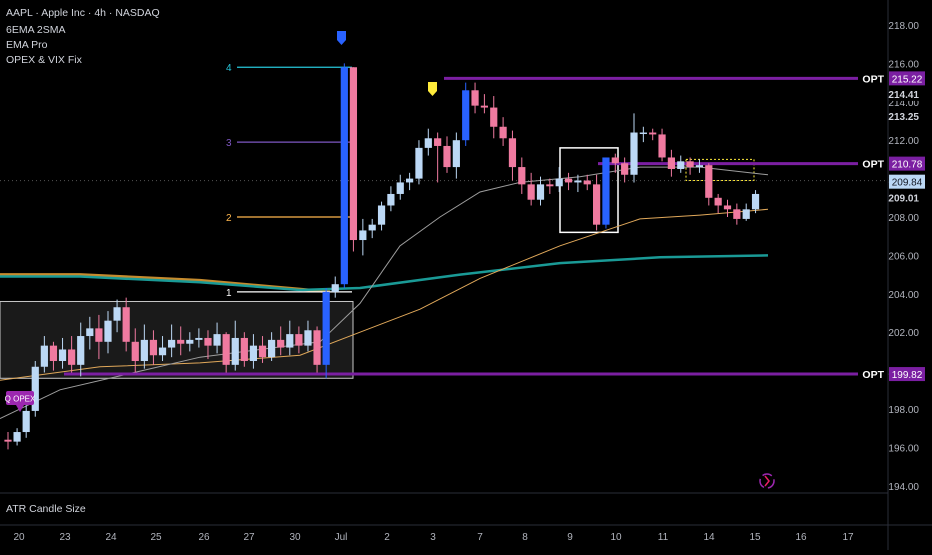 This screenshot has height=555, width=932. What do you see at coordinates (341, 38) in the screenshot?
I see `blue-down-marker` at bounding box center [341, 38].